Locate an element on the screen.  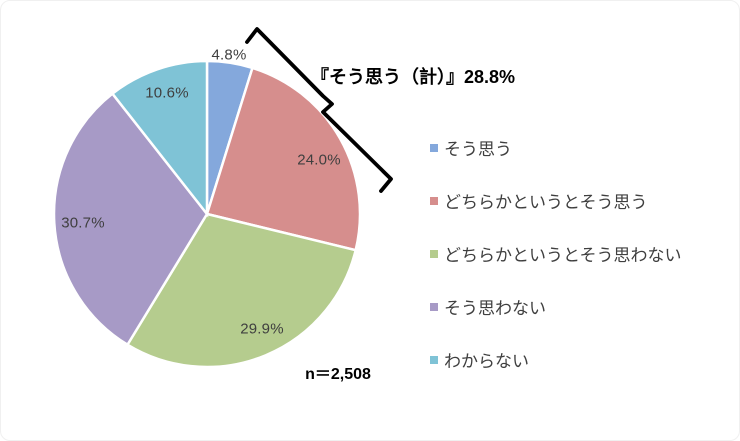
legend-item-3: そう思わない is located at coordinates (556, 306).